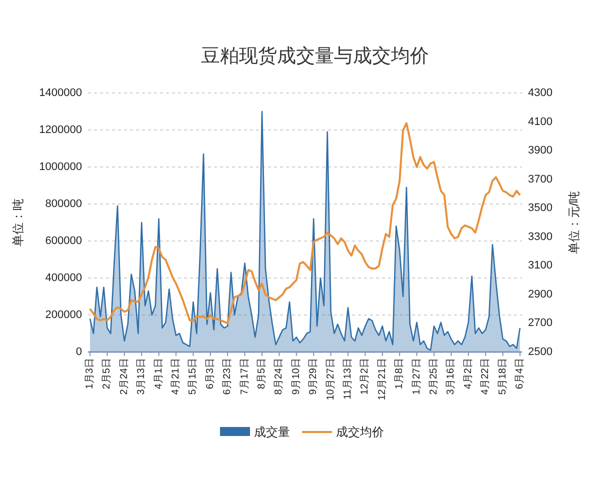  What do you see at coordinates (540, 266) in the screenshot?
I see `y2-tick-label: 3100` at bounding box center [540, 266].